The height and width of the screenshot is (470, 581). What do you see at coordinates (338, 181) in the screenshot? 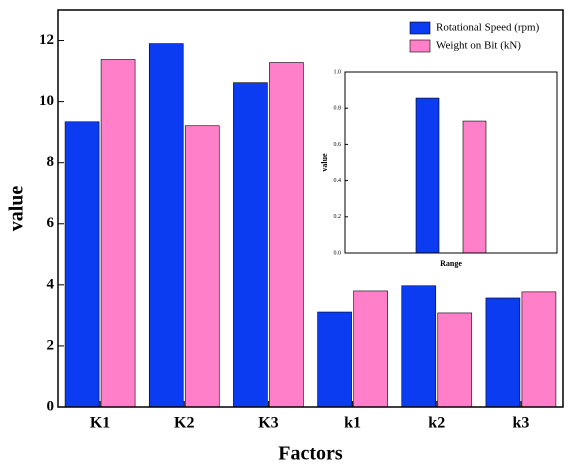
I see `y-tick-label: 0.4` at bounding box center [338, 181].